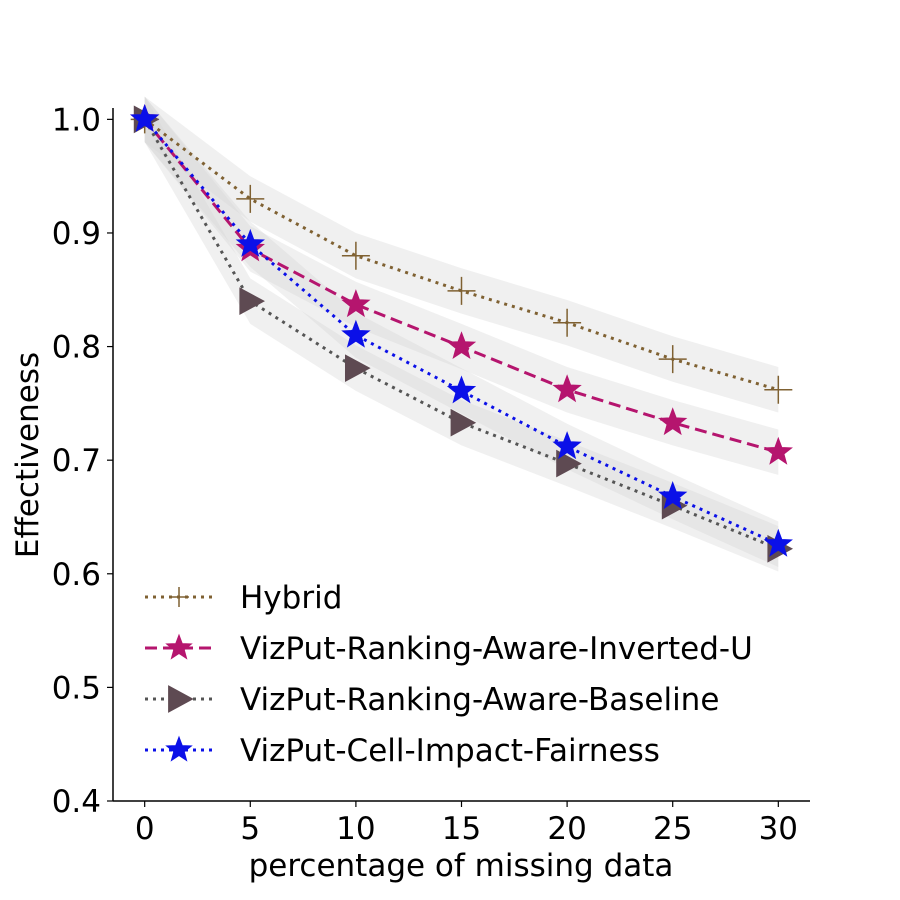 The image size is (900, 900). Describe the element at coordinates (496, 649) in the screenshot. I see `legend-label: VizPut-Ranking-Aware-Inverted-U` at that location.